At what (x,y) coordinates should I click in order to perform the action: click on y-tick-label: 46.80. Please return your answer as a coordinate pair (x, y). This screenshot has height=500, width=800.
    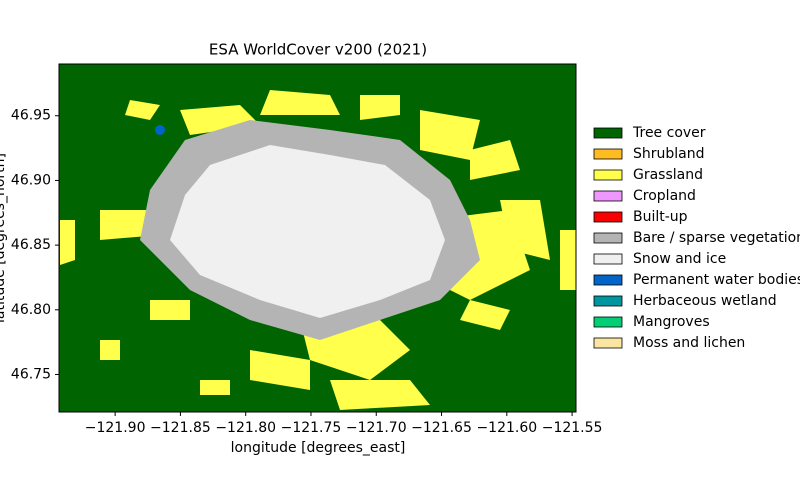
    Looking at the image, I should click on (31, 310).